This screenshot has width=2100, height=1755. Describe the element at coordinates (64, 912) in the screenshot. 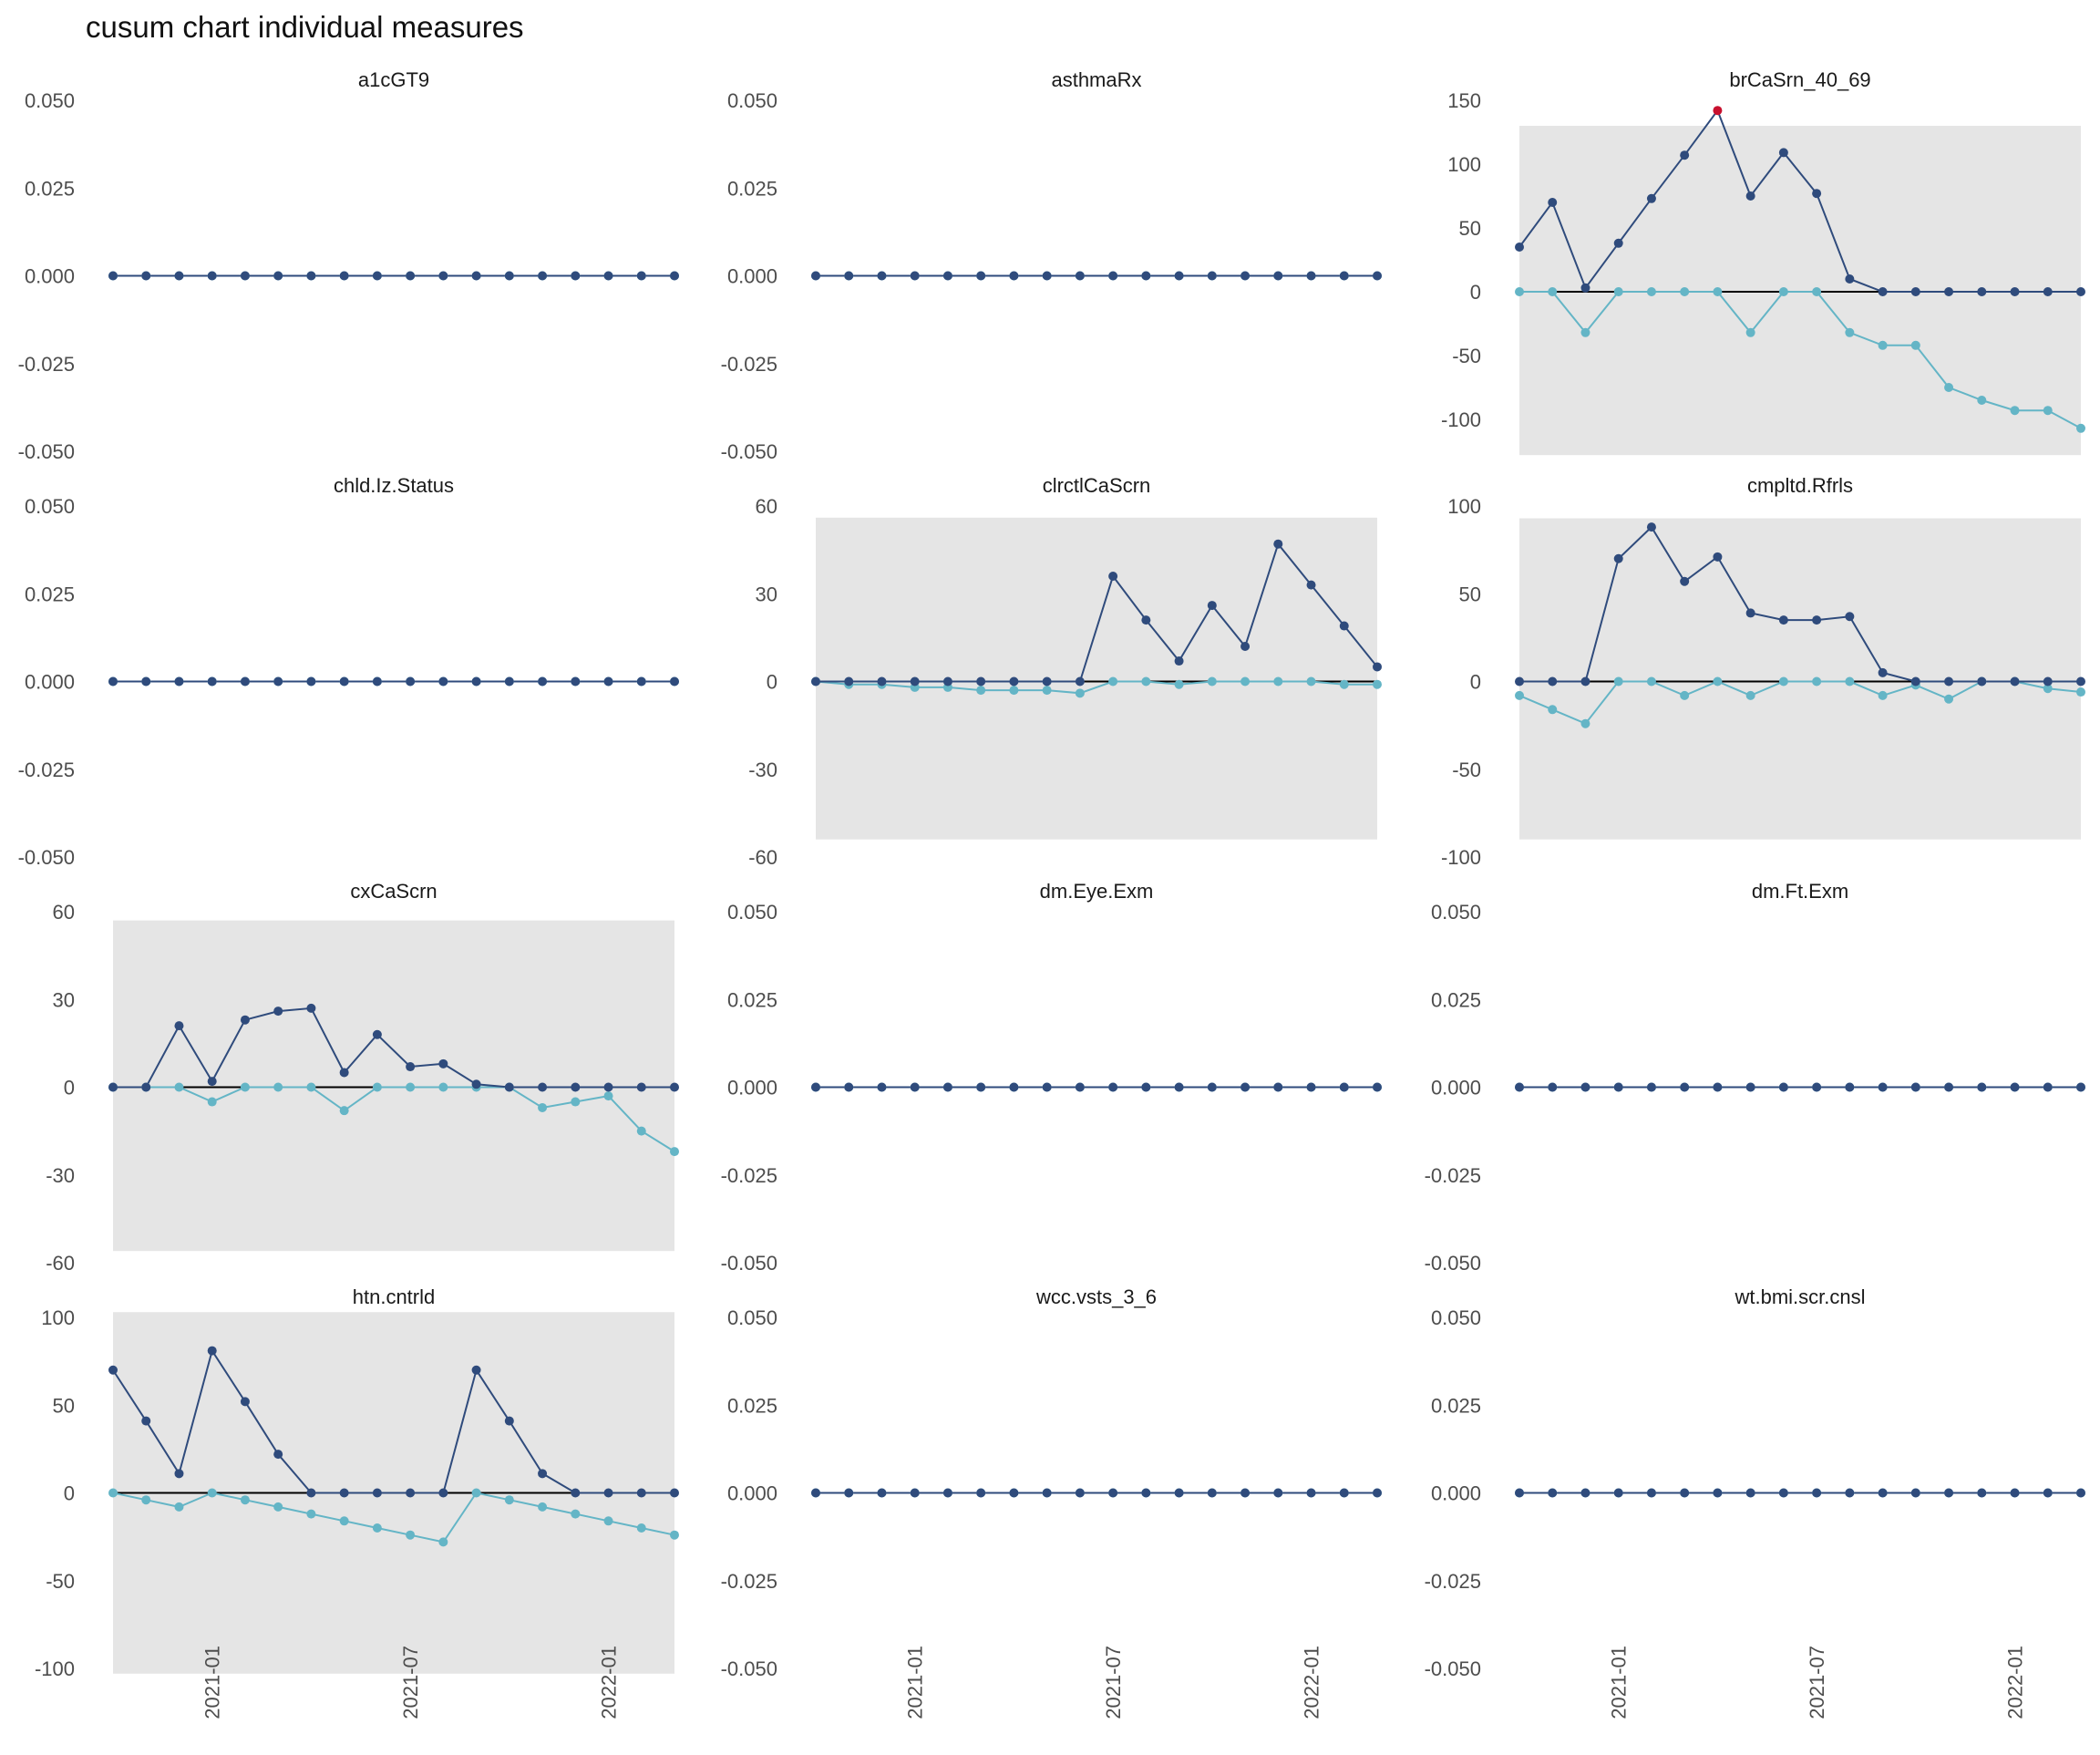

I see `y-tick-label: 60` at that location.